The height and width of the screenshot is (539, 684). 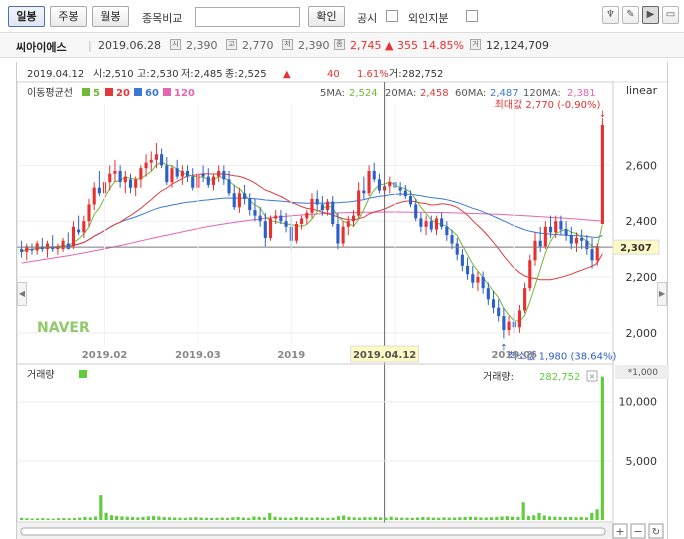 I want to click on max-label: 최대값 2,770 (-0.90%), so click(x=548, y=105).